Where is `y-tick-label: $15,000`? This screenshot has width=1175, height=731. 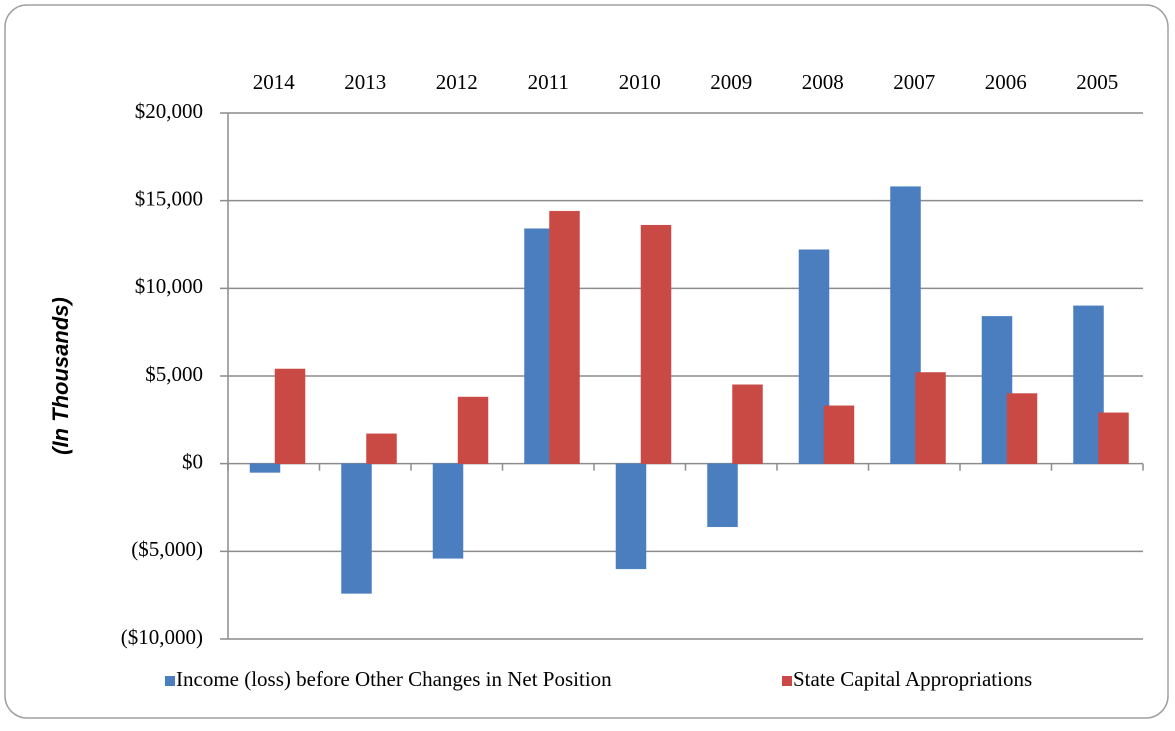 y-tick-label: $15,000 is located at coordinates (169, 198).